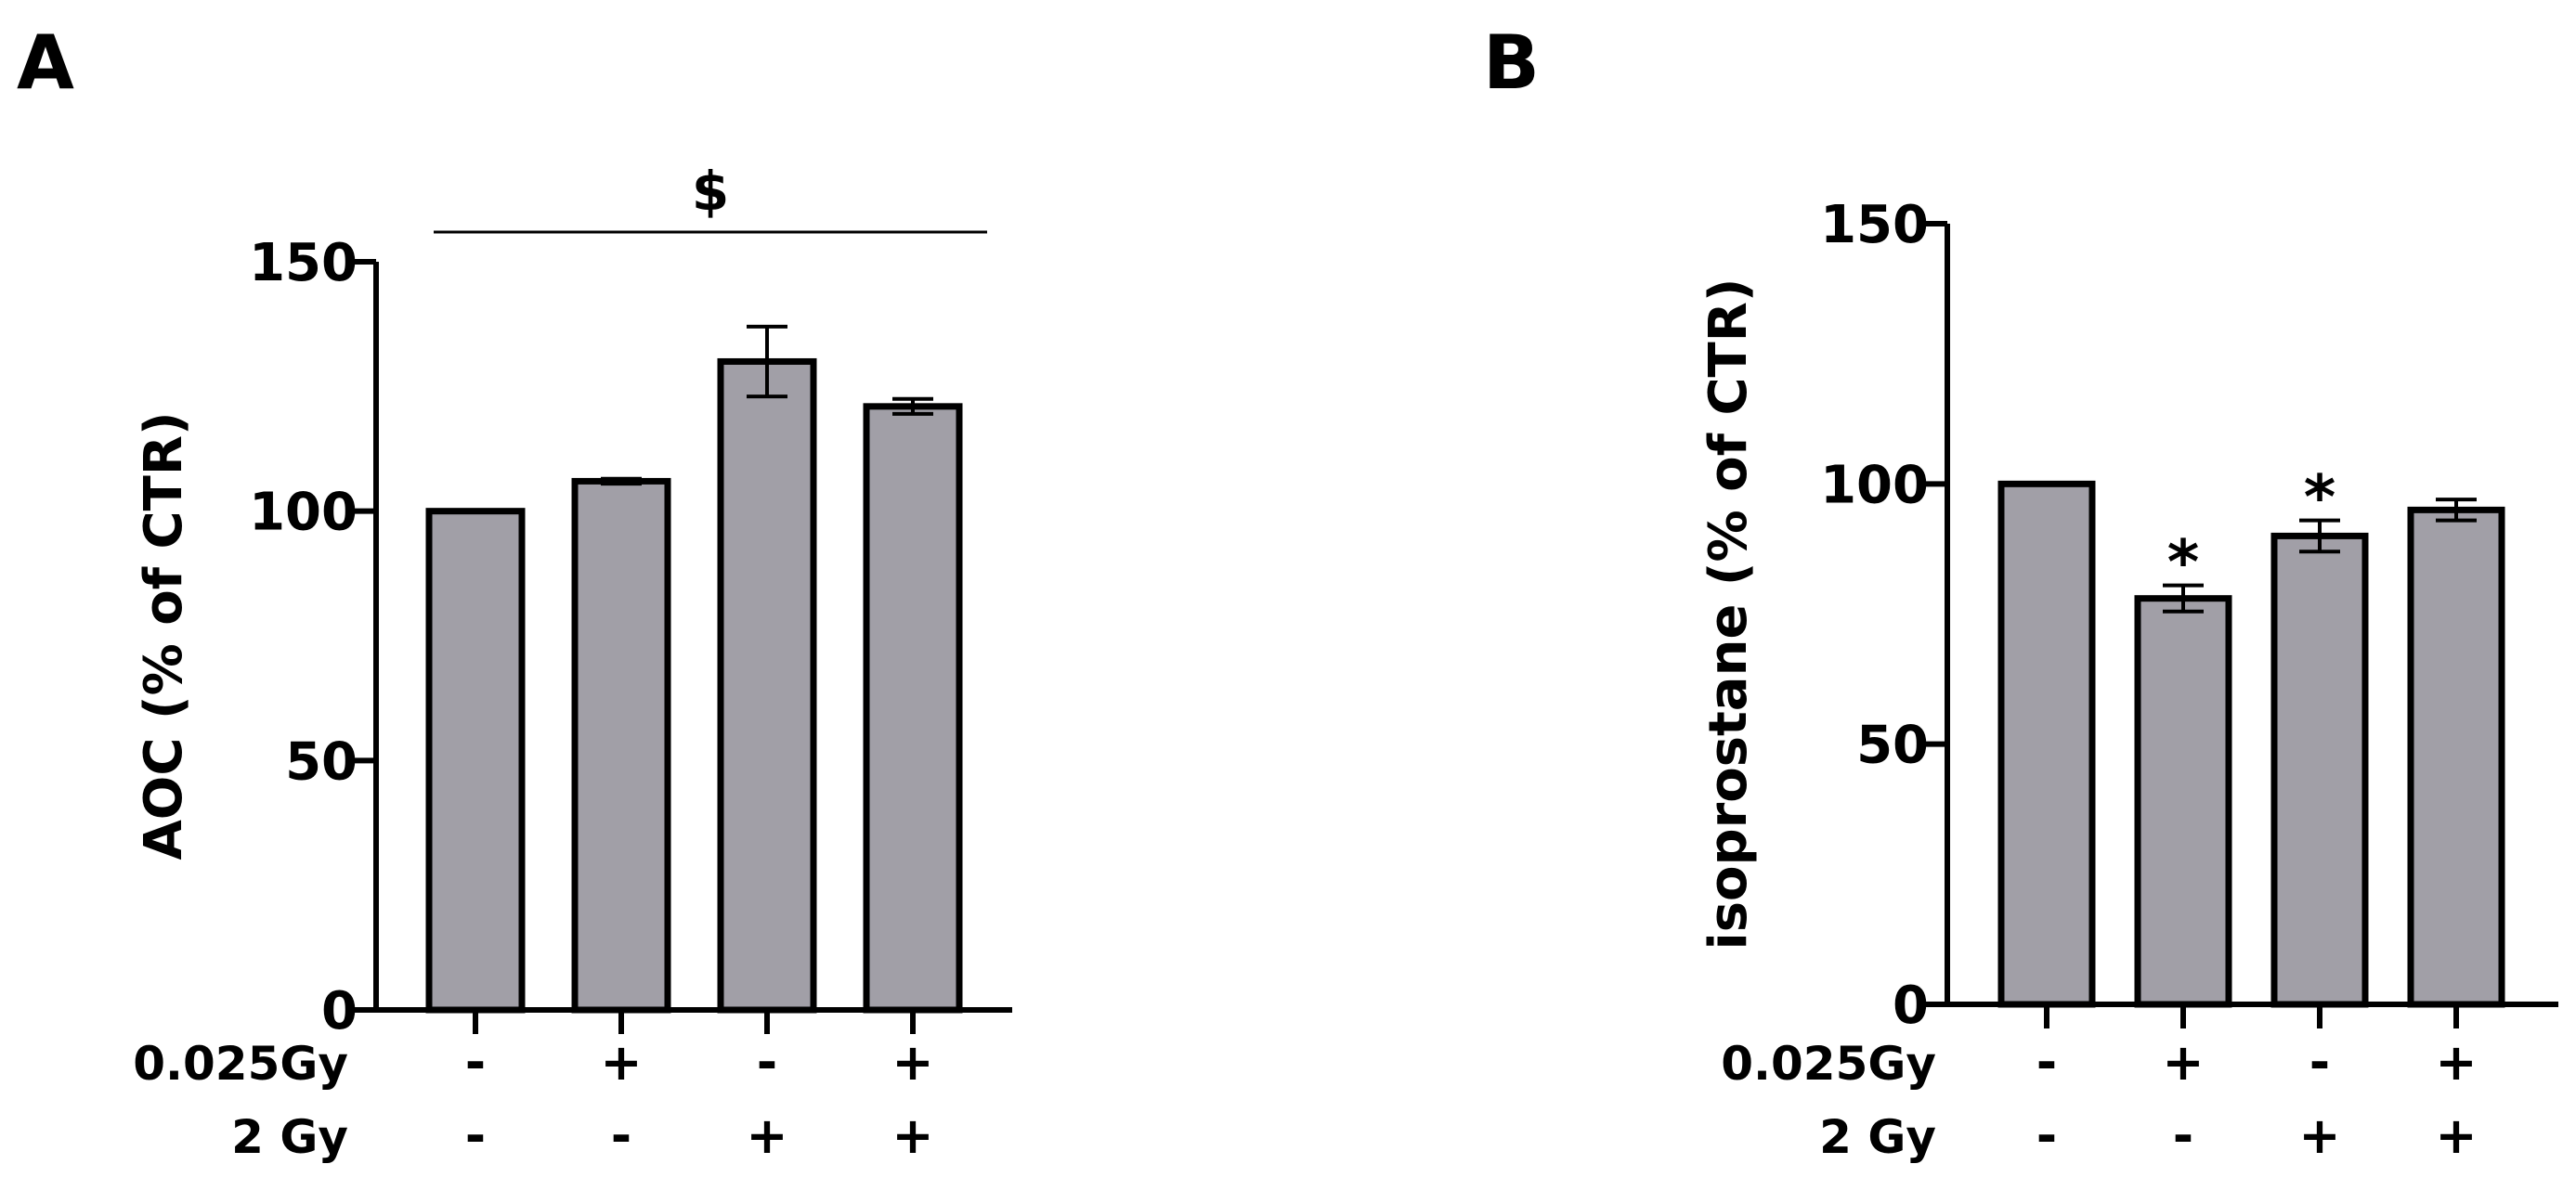 Image resolution: width=2576 pixels, height=1190 pixels. I want to click on panel-label: B, so click(1511, 62).